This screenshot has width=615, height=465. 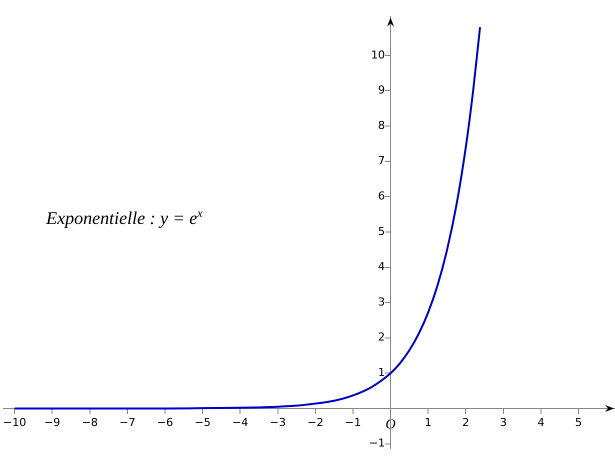 What do you see at coordinates (315, 422) in the screenshot?
I see `x-tick-label: −2` at bounding box center [315, 422].